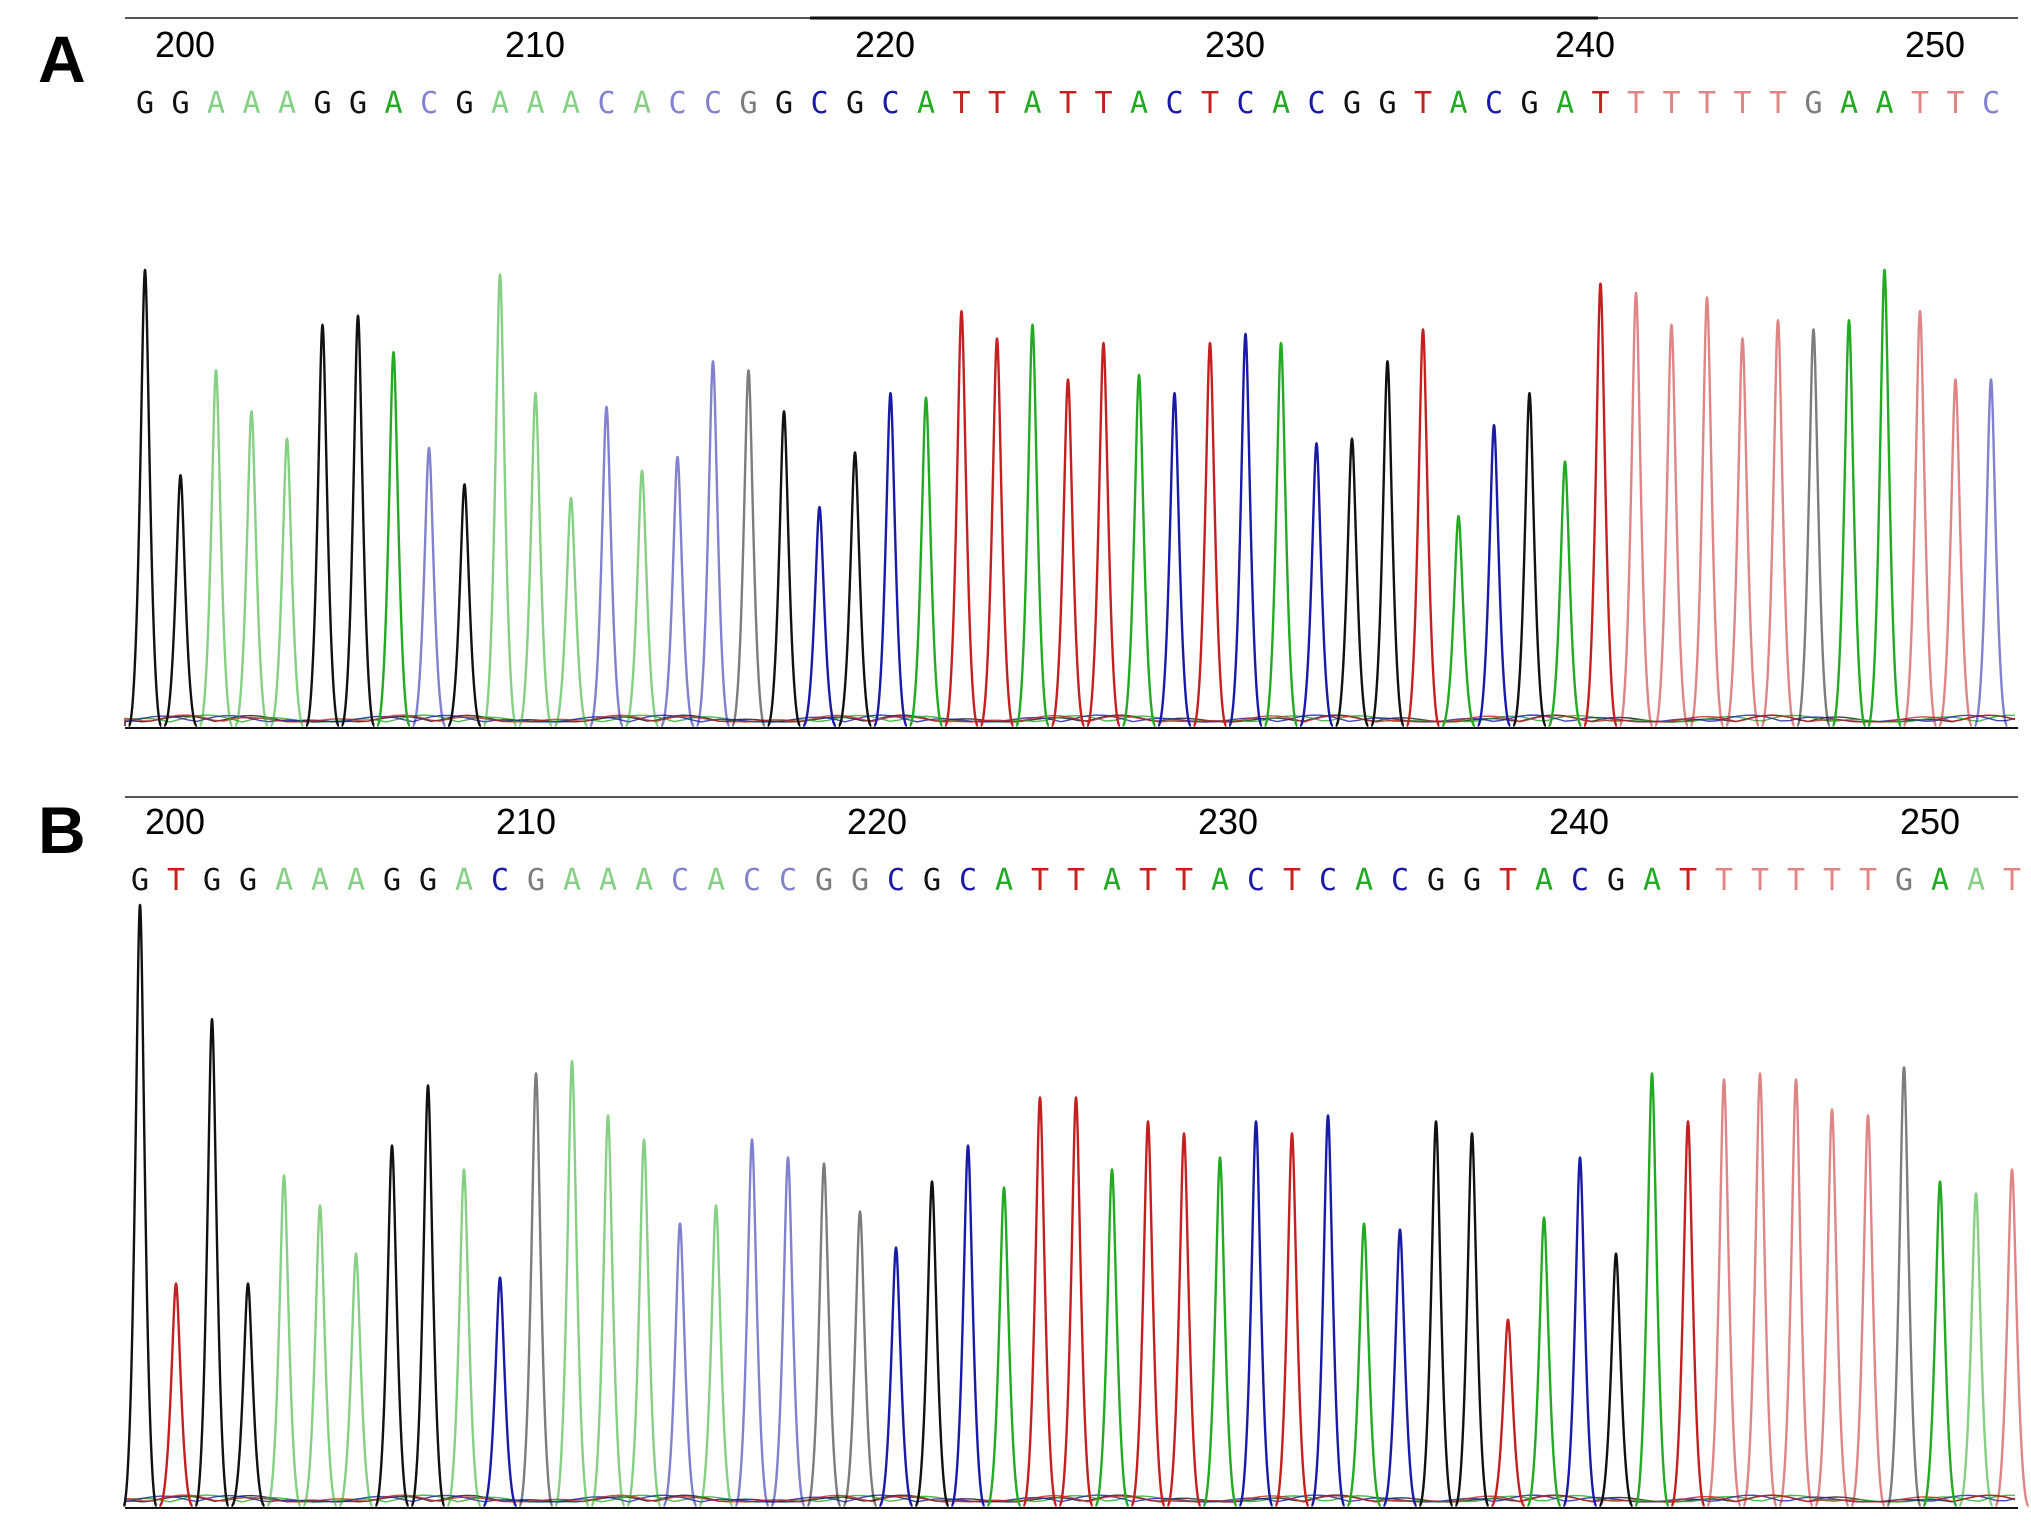 This screenshot has height=1522, width=2031. Describe the element at coordinates (932, 880) in the screenshot. I see `base-call-b-22: G` at that location.